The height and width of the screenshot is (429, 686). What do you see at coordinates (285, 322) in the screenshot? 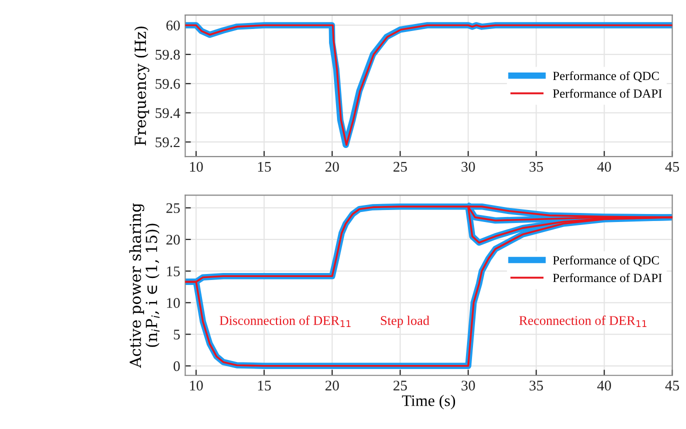
I see `annotation: Disconnection of DER$_{11}$` at bounding box center [285, 322].